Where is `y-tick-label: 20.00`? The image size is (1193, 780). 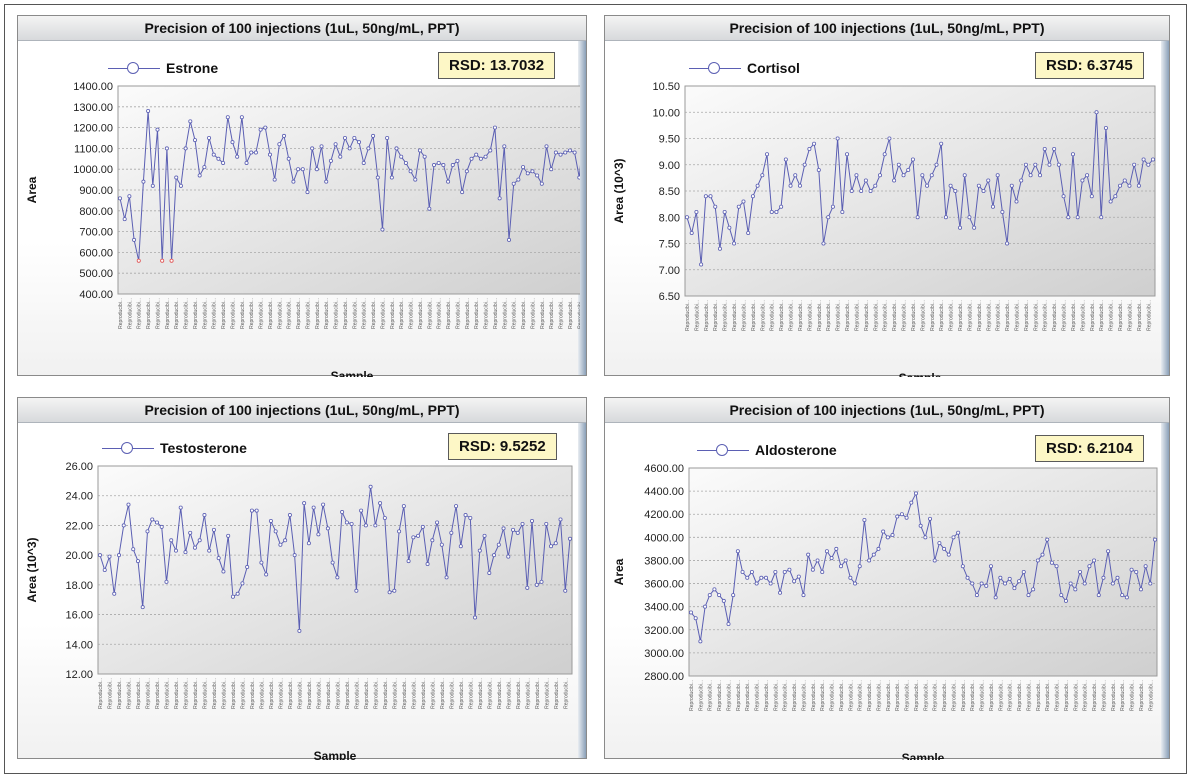
y-tick-label: 20.00 is located at coordinates (79, 556).